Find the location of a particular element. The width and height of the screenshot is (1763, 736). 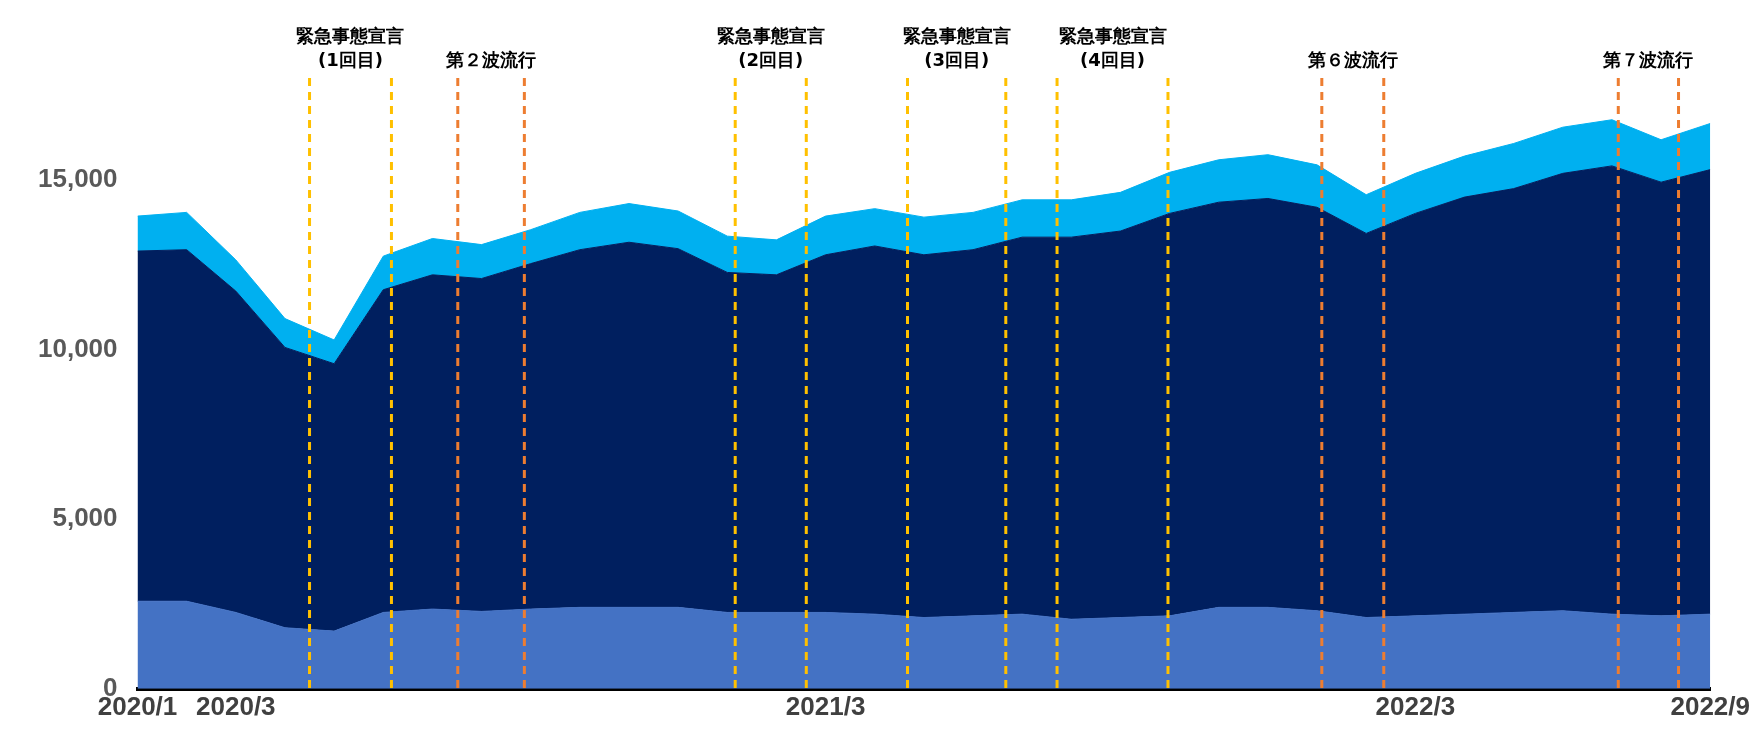

x-tick-label: 2022/3 is located at coordinates (1415, 705).